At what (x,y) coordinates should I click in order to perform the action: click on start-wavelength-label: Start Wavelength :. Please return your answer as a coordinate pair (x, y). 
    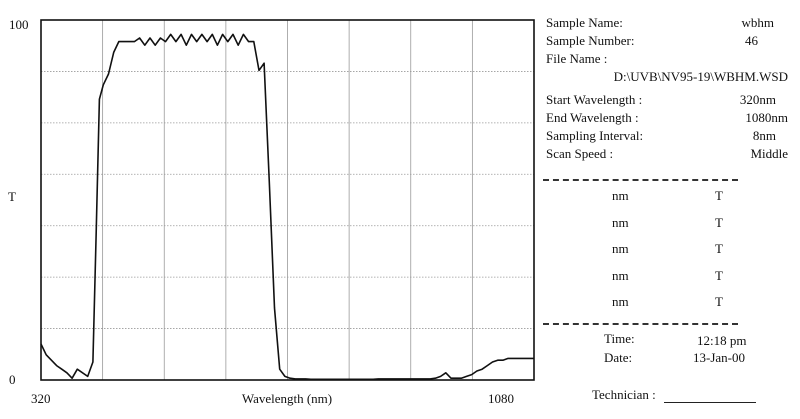
    Looking at the image, I should click on (594, 99).